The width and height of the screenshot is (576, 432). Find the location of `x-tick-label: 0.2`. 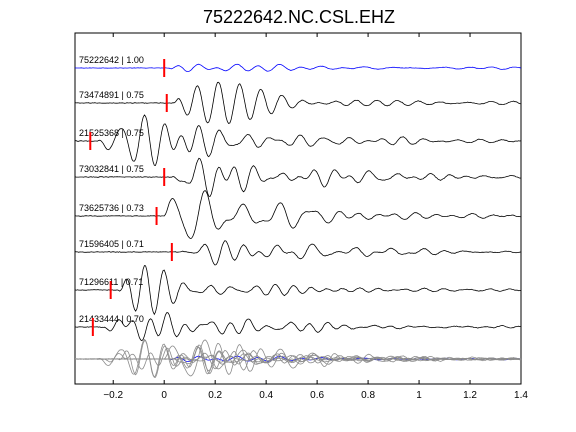

x-tick-label: 0.2 is located at coordinates (215, 395).